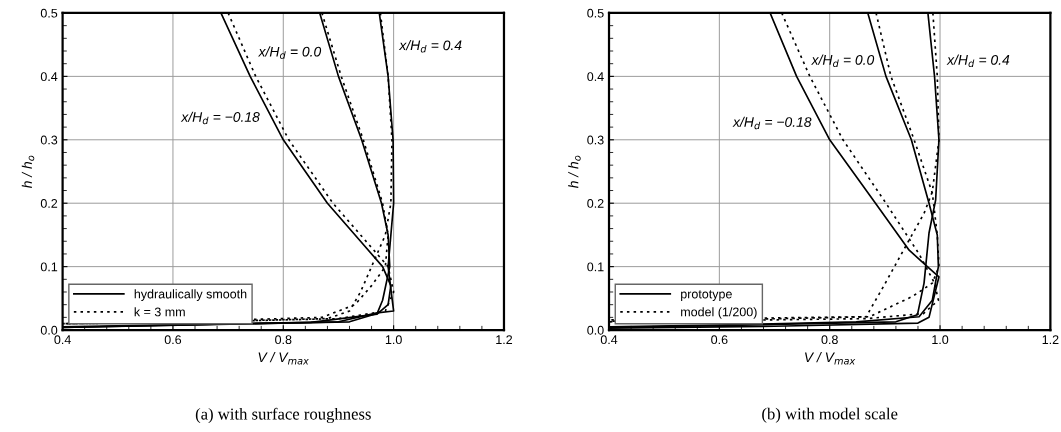 The width and height of the screenshot is (1061, 432). What do you see at coordinates (706, 295) in the screenshot?
I see `legend-label: prototype` at bounding box center [706, 295].